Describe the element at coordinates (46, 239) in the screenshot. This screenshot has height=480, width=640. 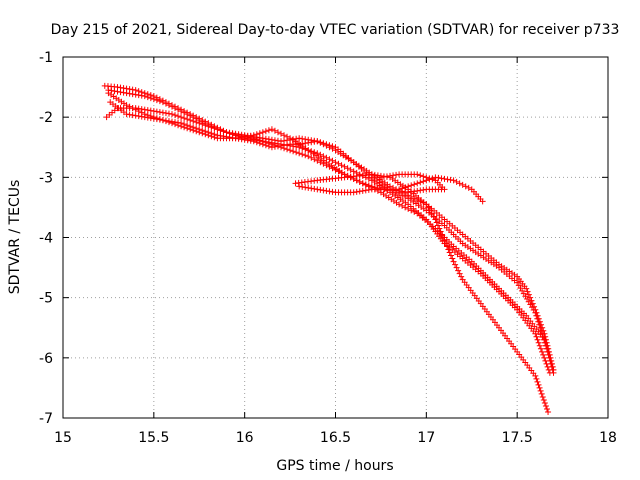
I see `y-tick-label: -4` at that location.